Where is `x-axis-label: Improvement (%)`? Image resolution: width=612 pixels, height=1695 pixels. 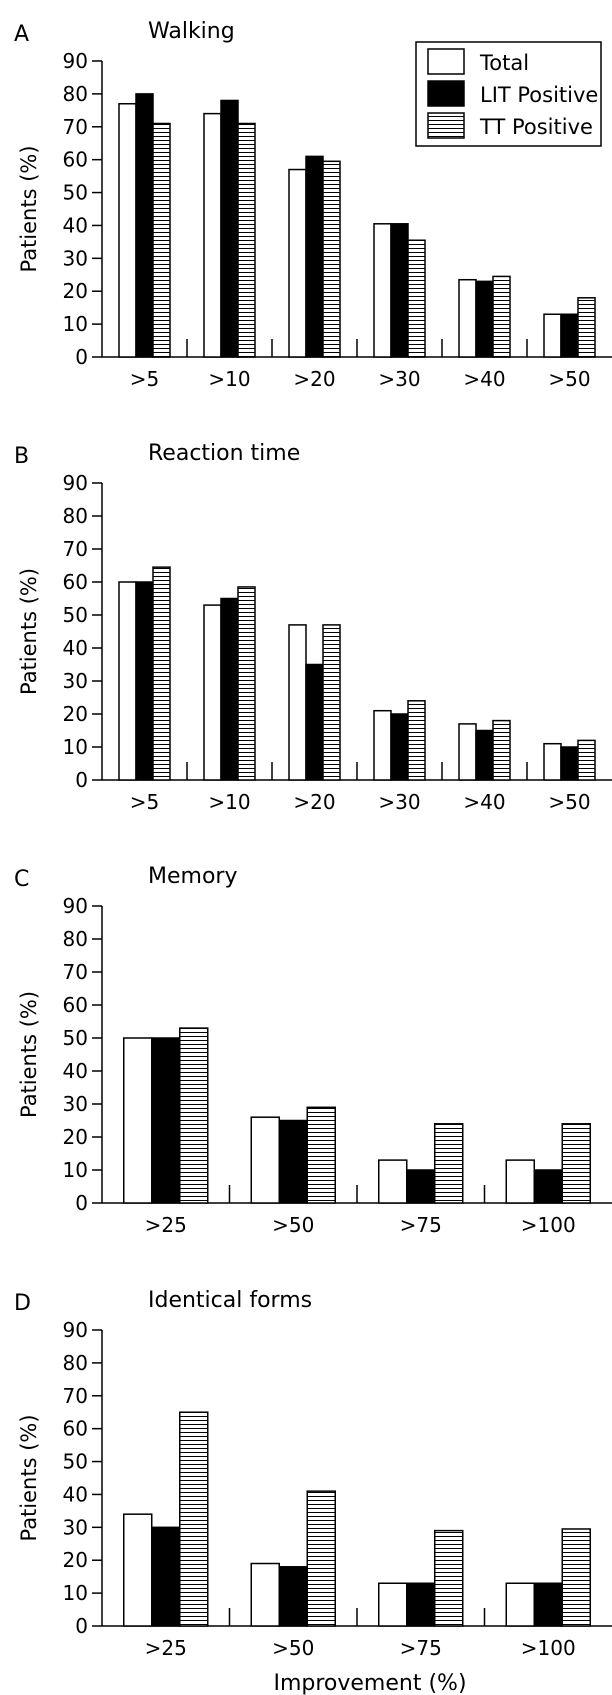
x-axis-label: Improvement (%) is located at coordinates (369, 1683).